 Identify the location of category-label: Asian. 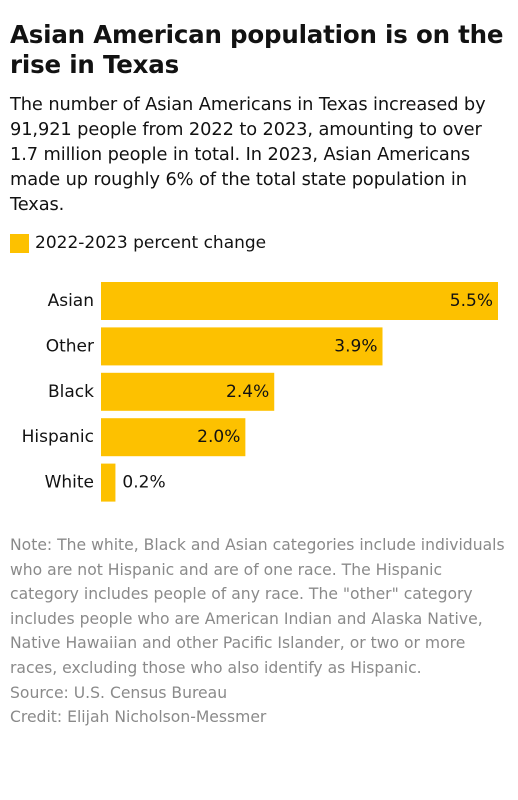
(71, 301).